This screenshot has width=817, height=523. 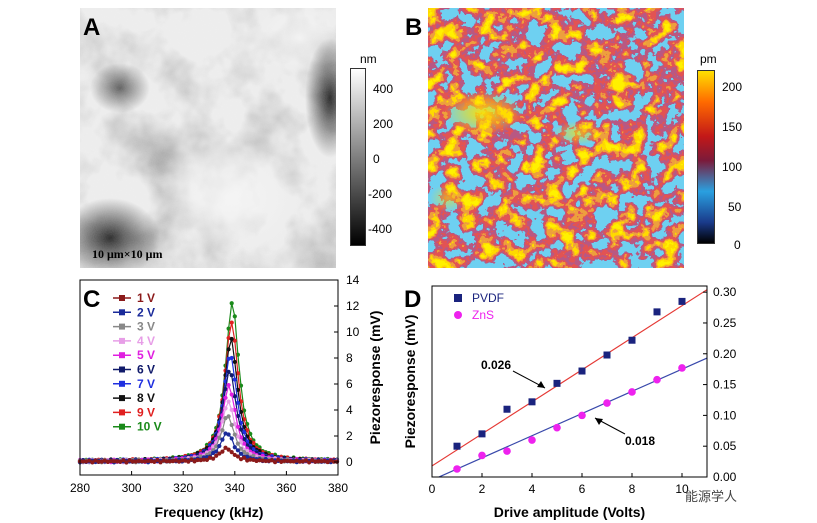 I want to click on panel-label-d: D, so click(x=413, y=299).